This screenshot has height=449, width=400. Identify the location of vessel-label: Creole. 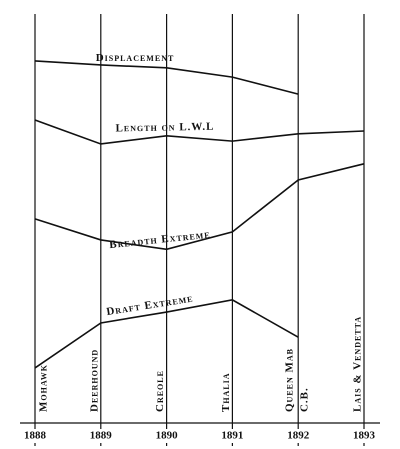
(160, 391).